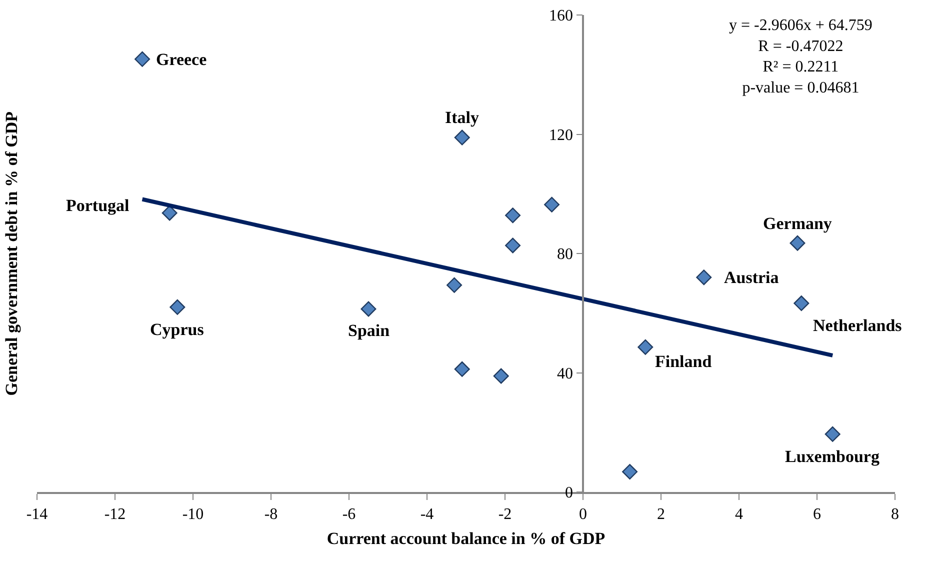  What do you see at coordinates (565, 255) in the screenshot?
I see `y-tick-label: 80` at bounding box center [565, 255].